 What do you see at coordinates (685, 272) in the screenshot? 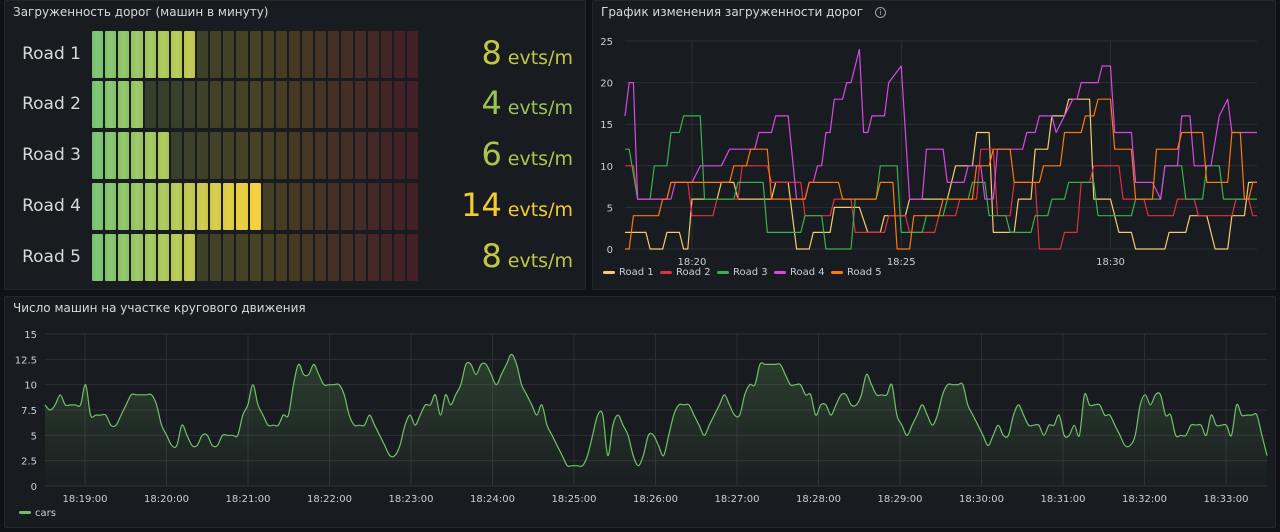
I see `legend-item-road-2: Road 2` at bounding box center [685, 272].